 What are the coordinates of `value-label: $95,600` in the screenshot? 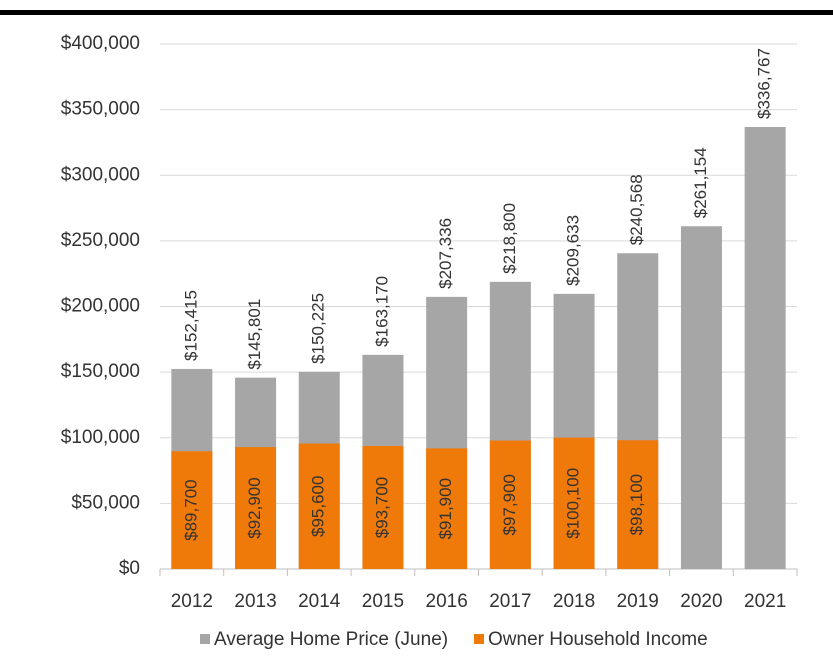 It's located at (318, 506).